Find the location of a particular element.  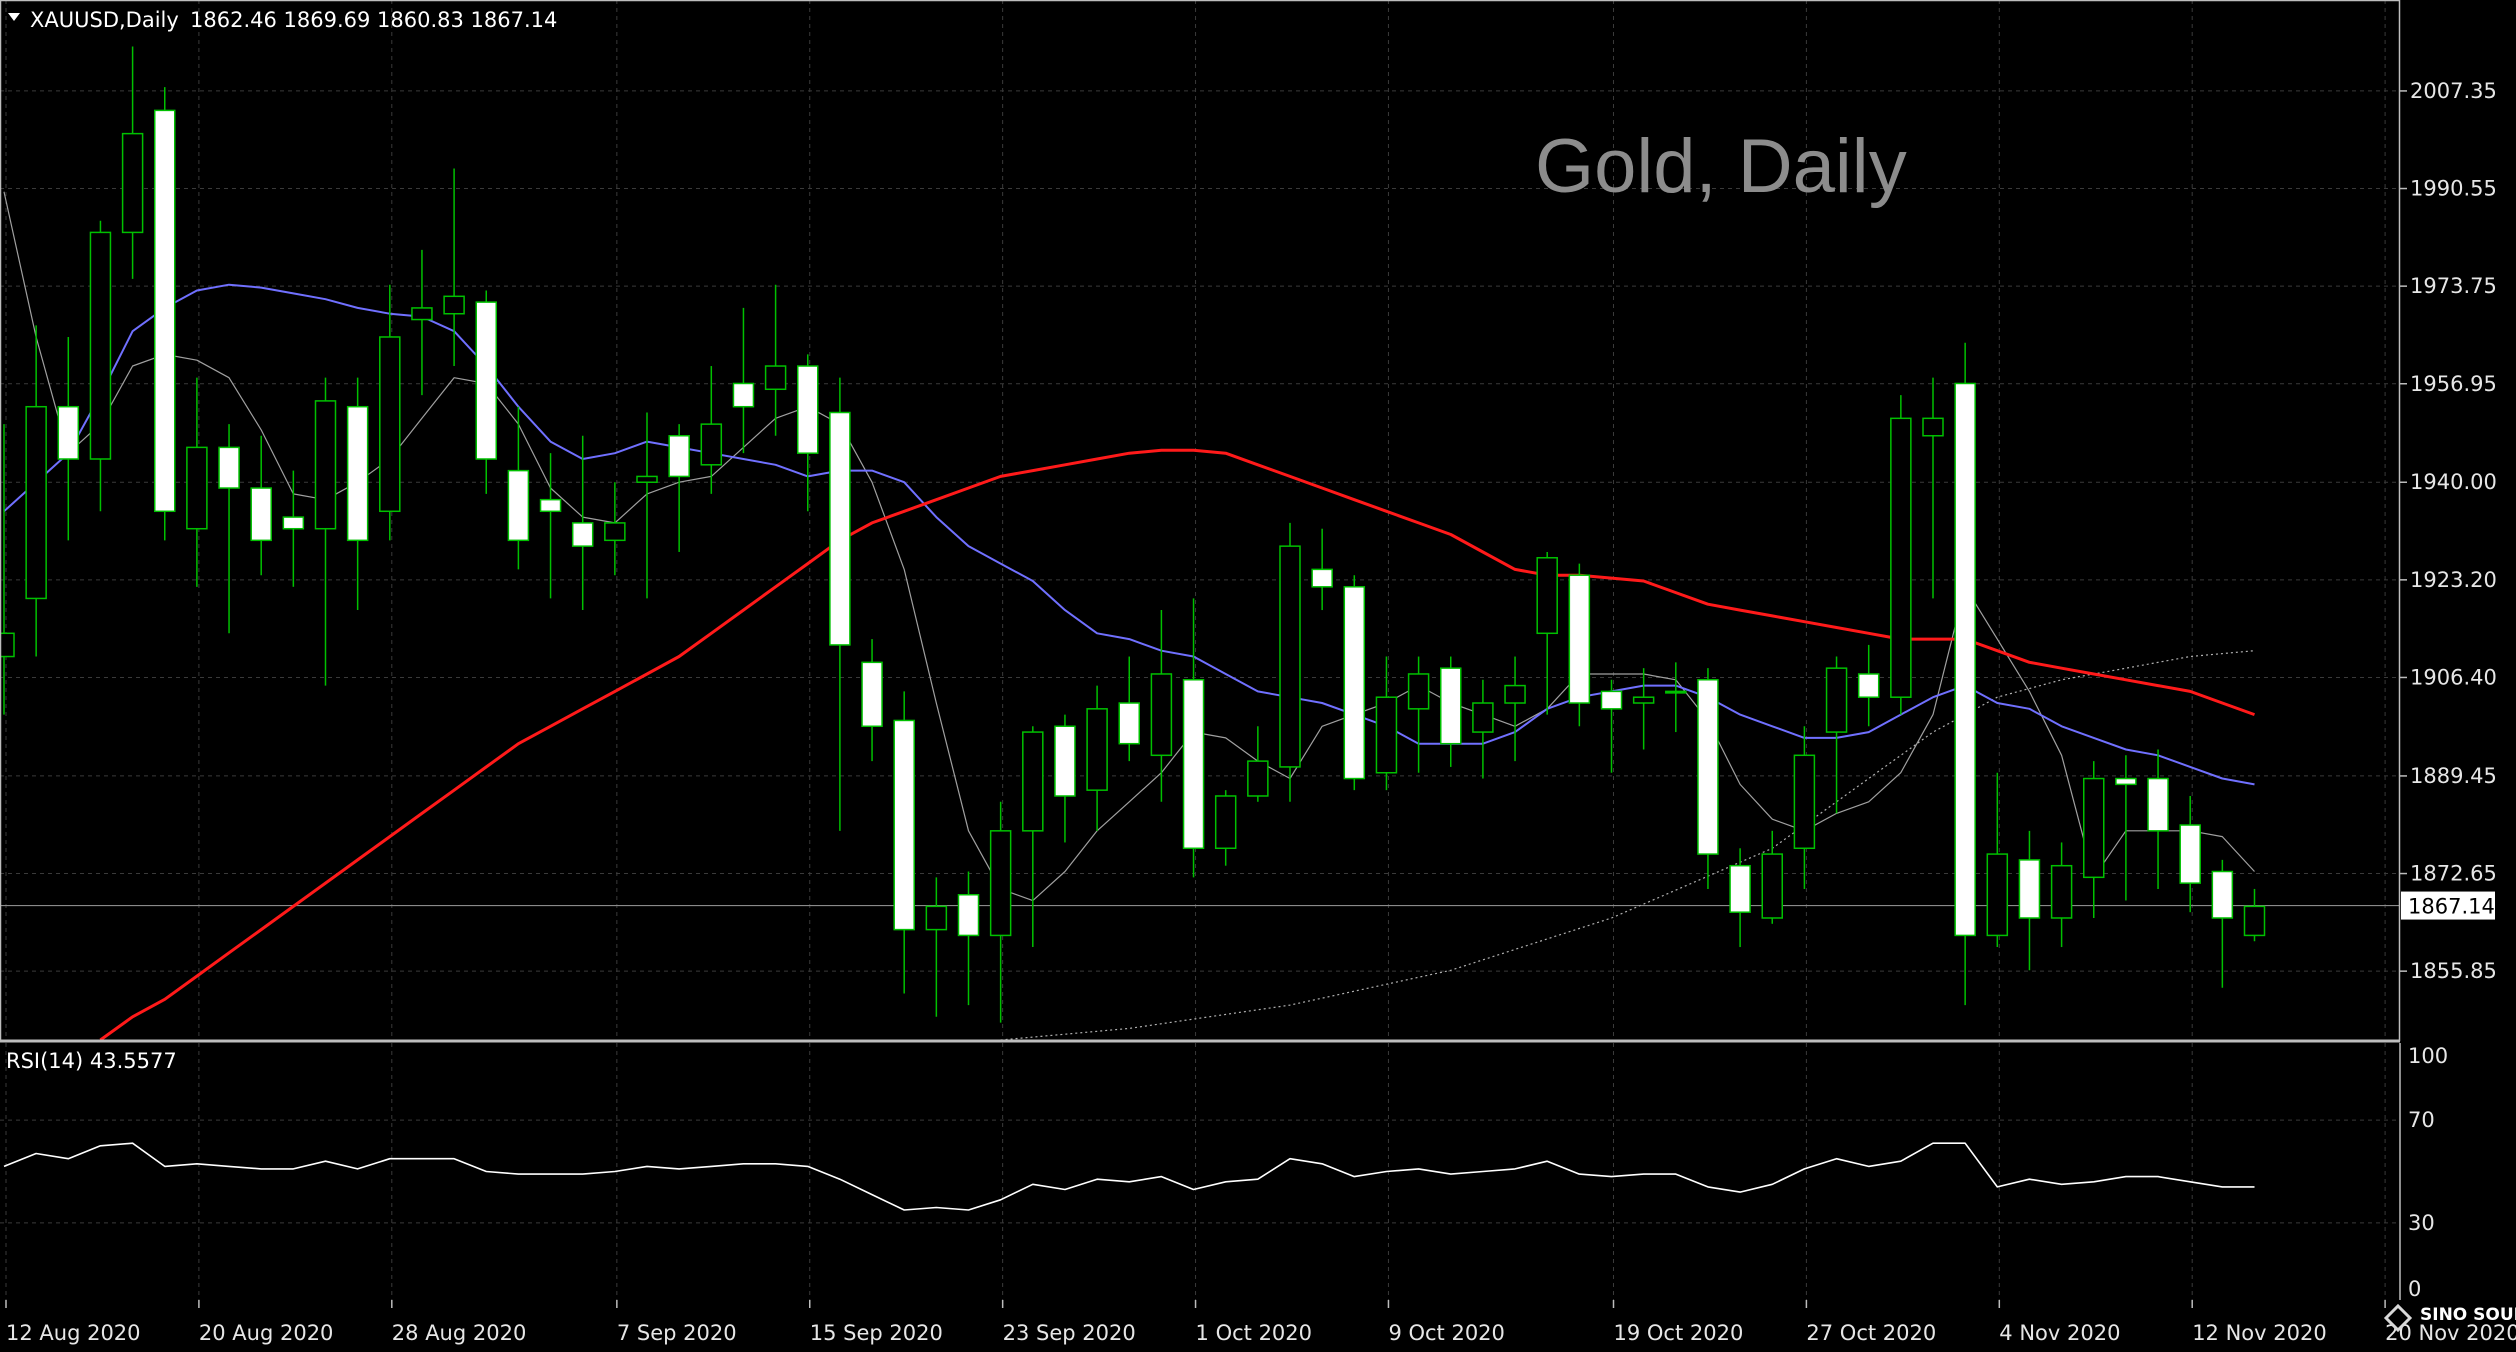

symbol-dropdown-icon is located at coordinates (14, 17).